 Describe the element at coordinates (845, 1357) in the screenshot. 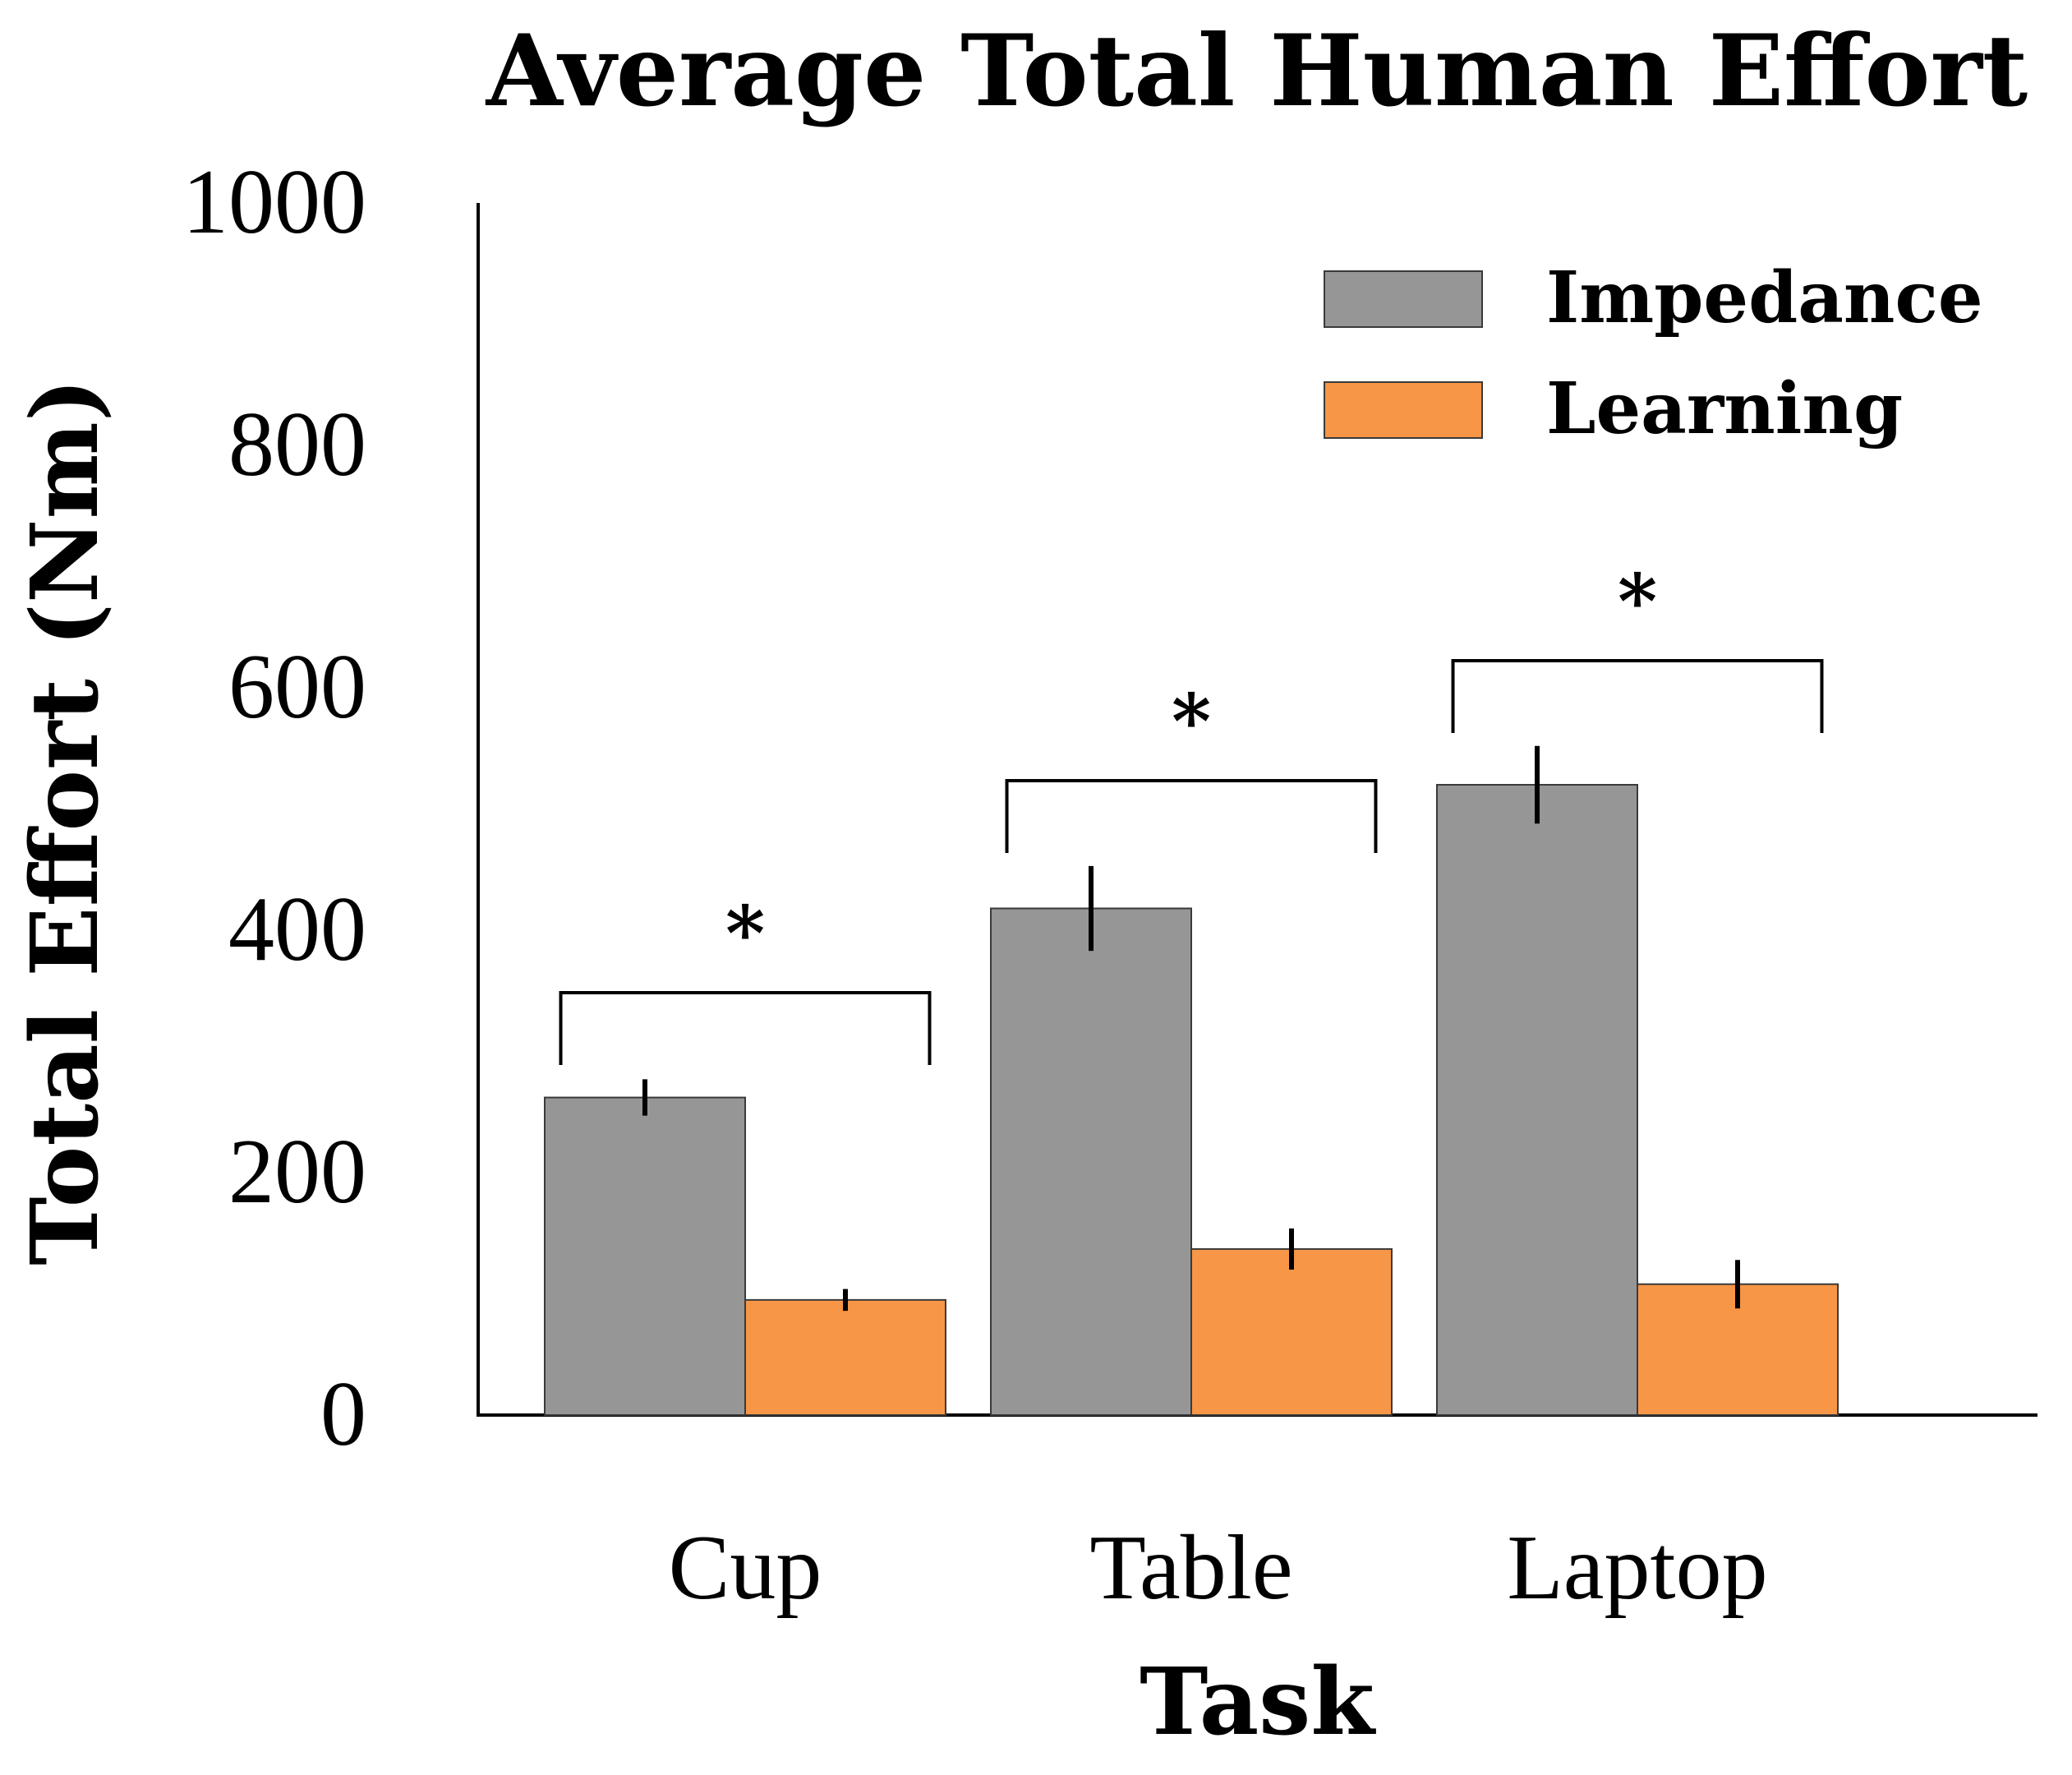

I see `bar-learning-cup` at that location.